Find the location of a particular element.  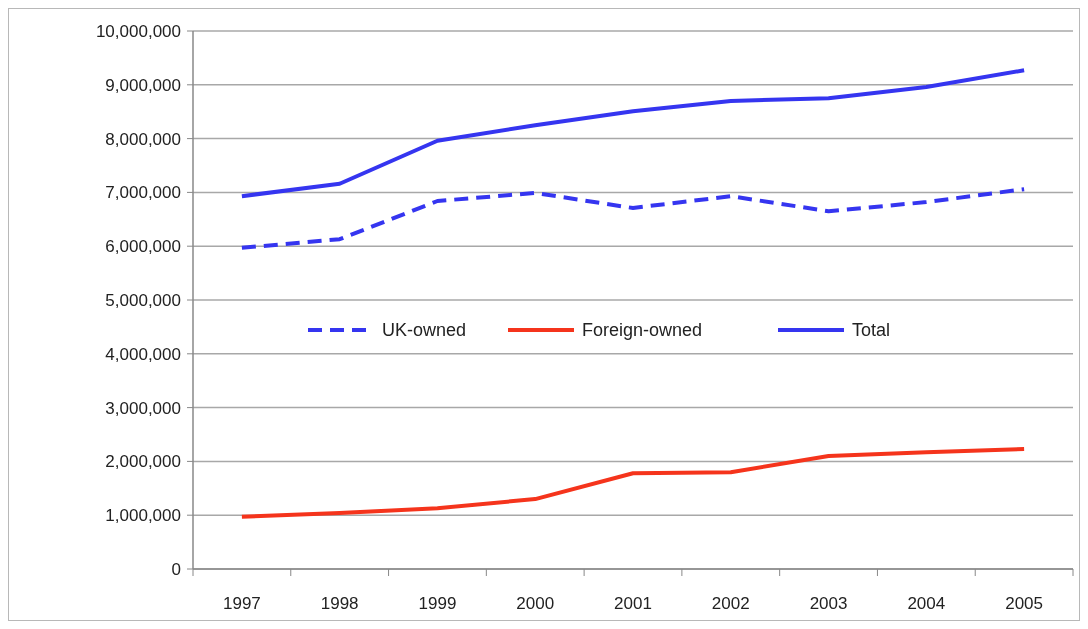

y-tick-label: 7,000,000 is located at coordinates (143, 193).